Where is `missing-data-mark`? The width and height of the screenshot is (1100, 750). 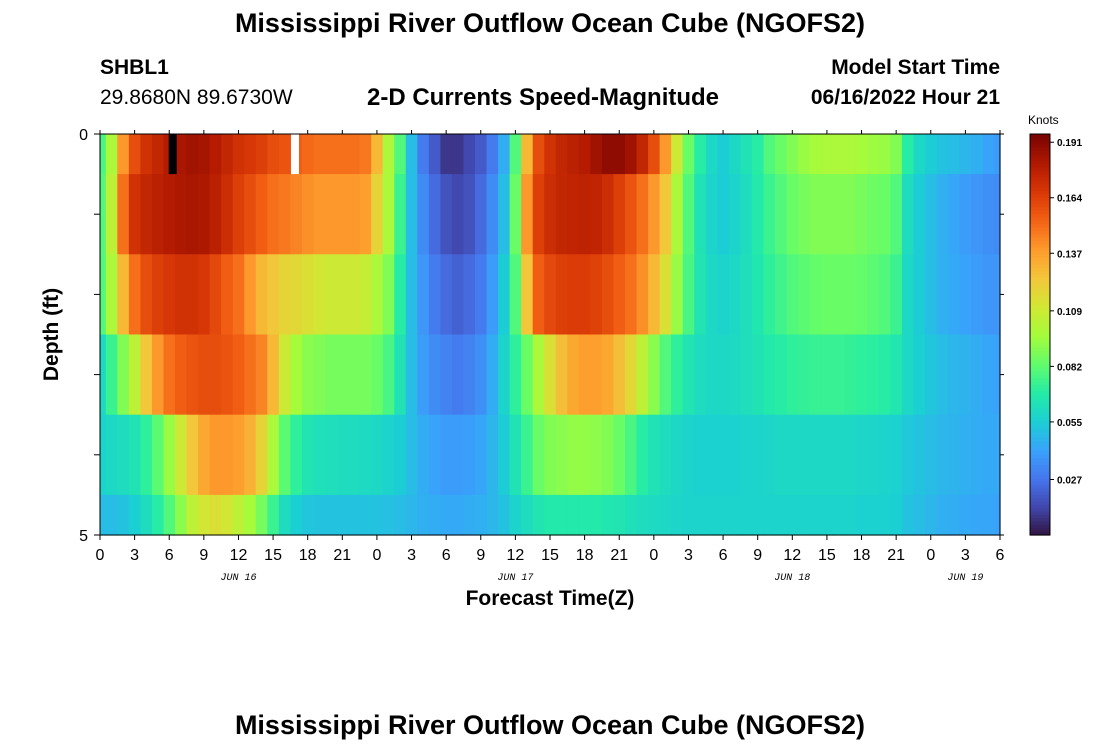 missing-data-mark is located at coordinates (172, 154).